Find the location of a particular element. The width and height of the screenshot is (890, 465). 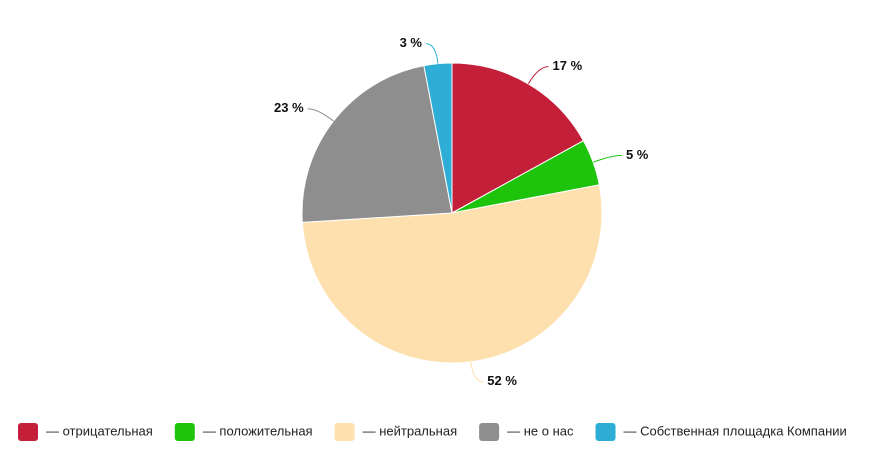

data-label: 5 % is located at coordinates (637, 154).